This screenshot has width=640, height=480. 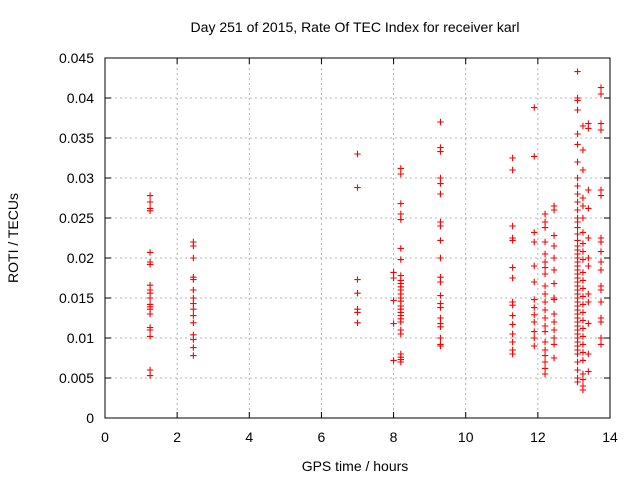 I want to click on y-tick-label: 0.03, so click(x=80, y=178).